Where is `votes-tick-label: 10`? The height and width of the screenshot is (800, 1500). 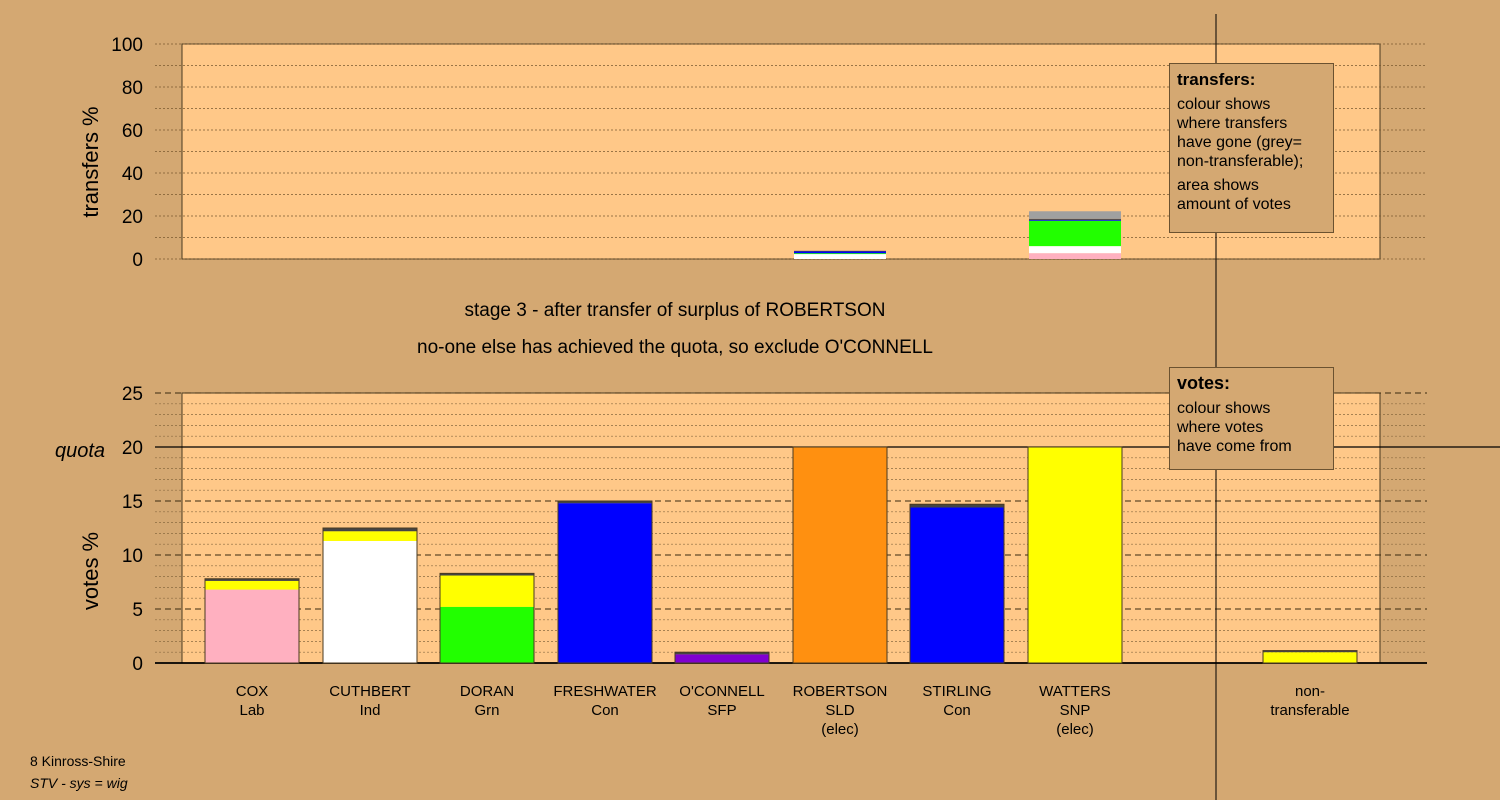 votes-tick-label: 10 is located at coordinates (132, 556).